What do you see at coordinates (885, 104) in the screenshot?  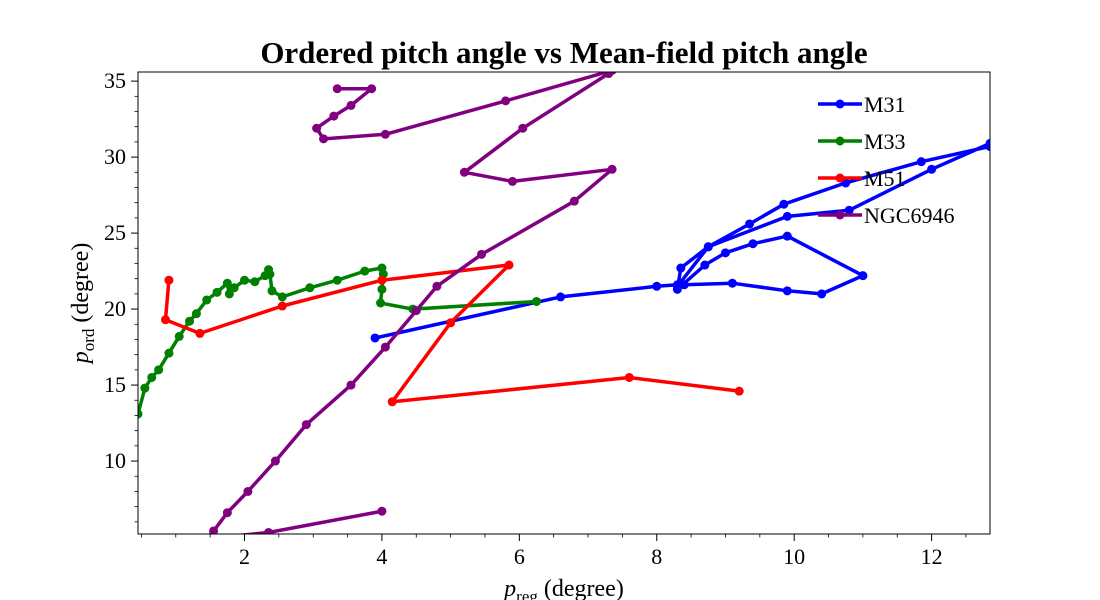 I see `legend-label: M31` at bounding box center [885, 104].